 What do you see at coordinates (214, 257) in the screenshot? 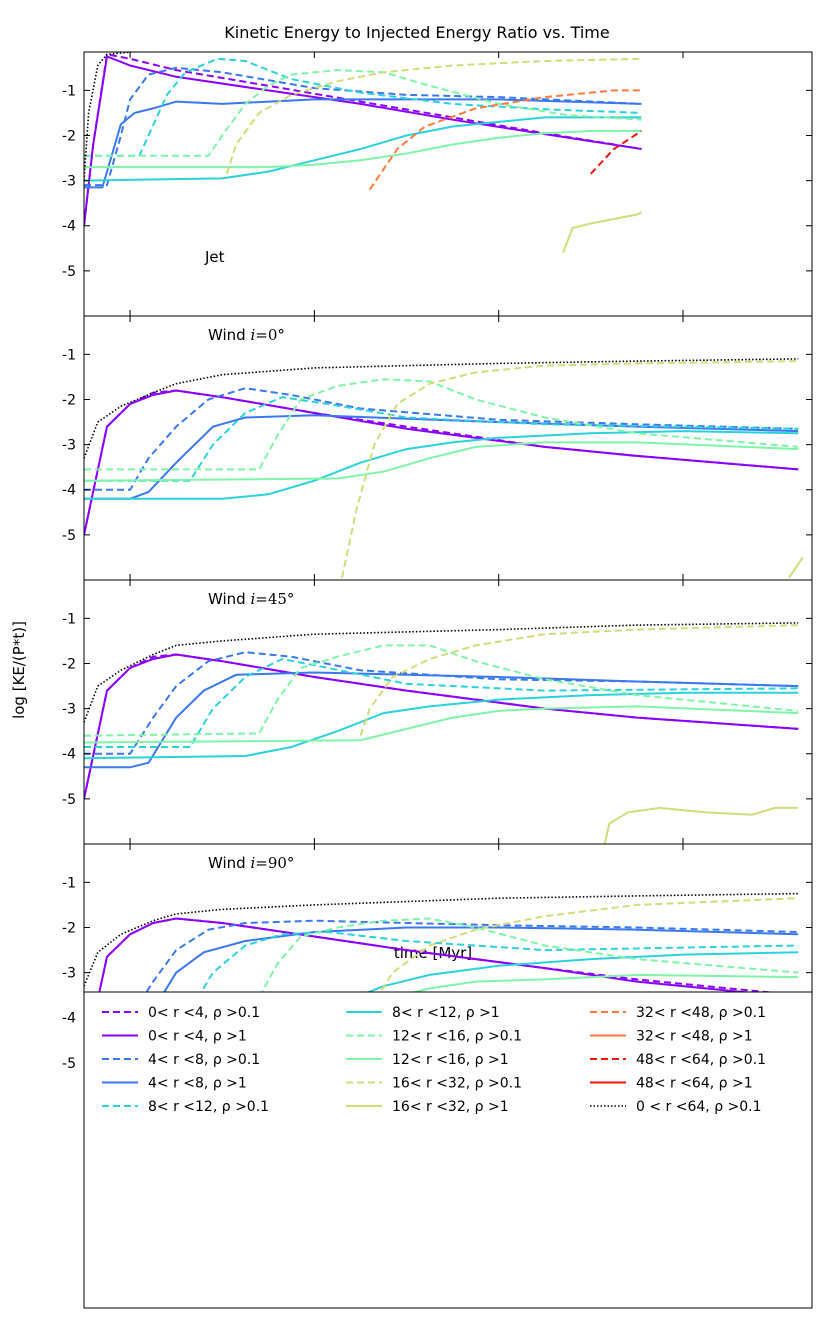
I see `panel-annotation: Jet` at bounding box center [214, 257].